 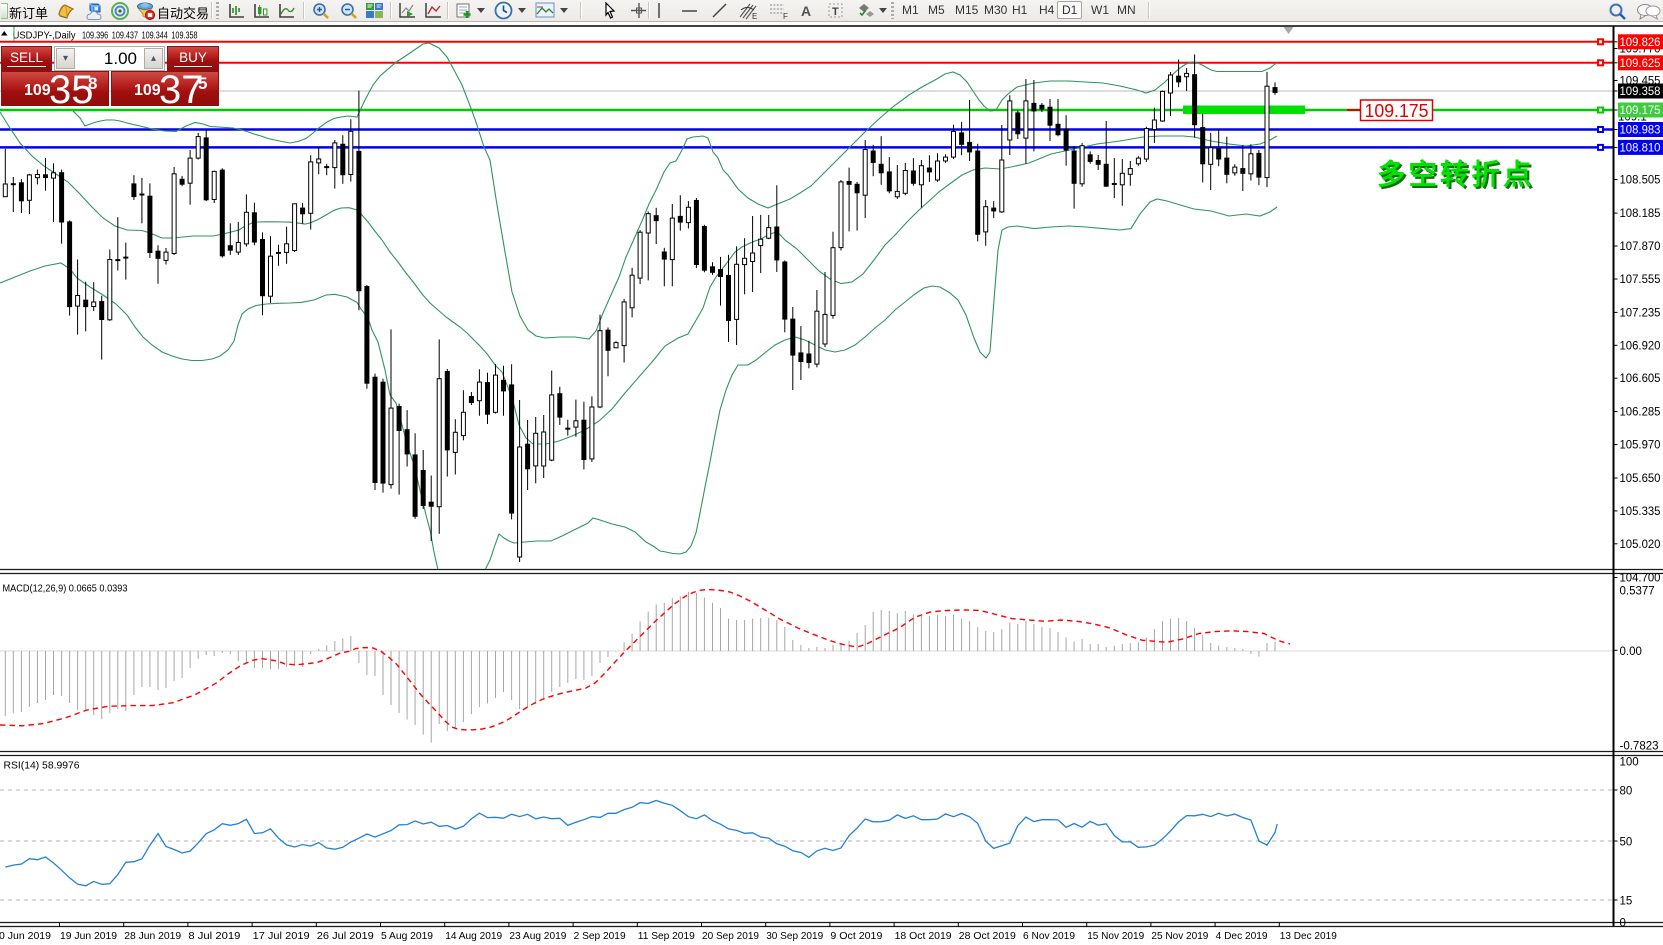 What do you see at coordinates (1640, 346) in the screenshot?
I see `svg-text: 106.920` at bounding box center [1640, 346].